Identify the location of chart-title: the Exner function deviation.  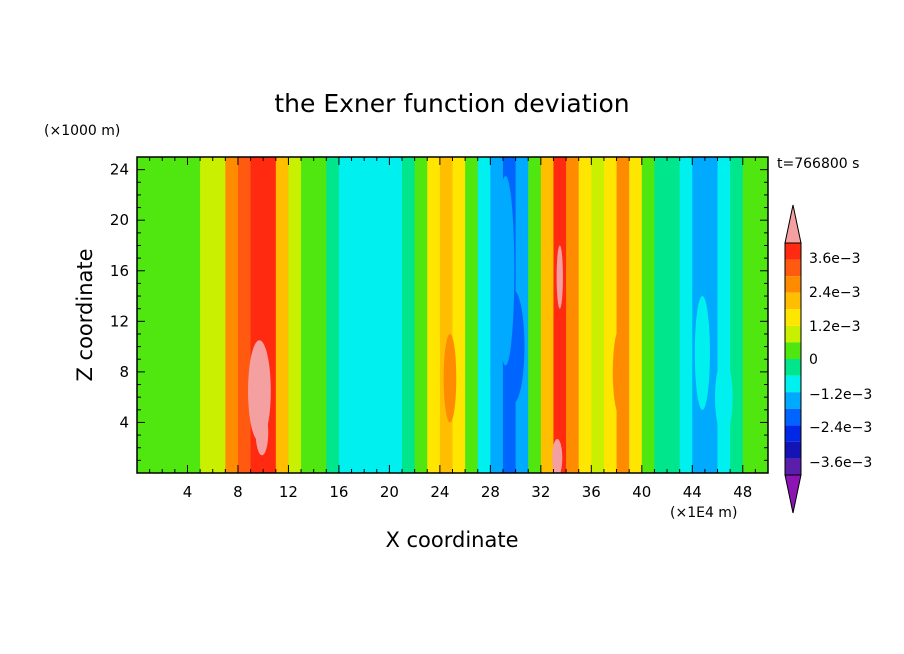
(451, 103).